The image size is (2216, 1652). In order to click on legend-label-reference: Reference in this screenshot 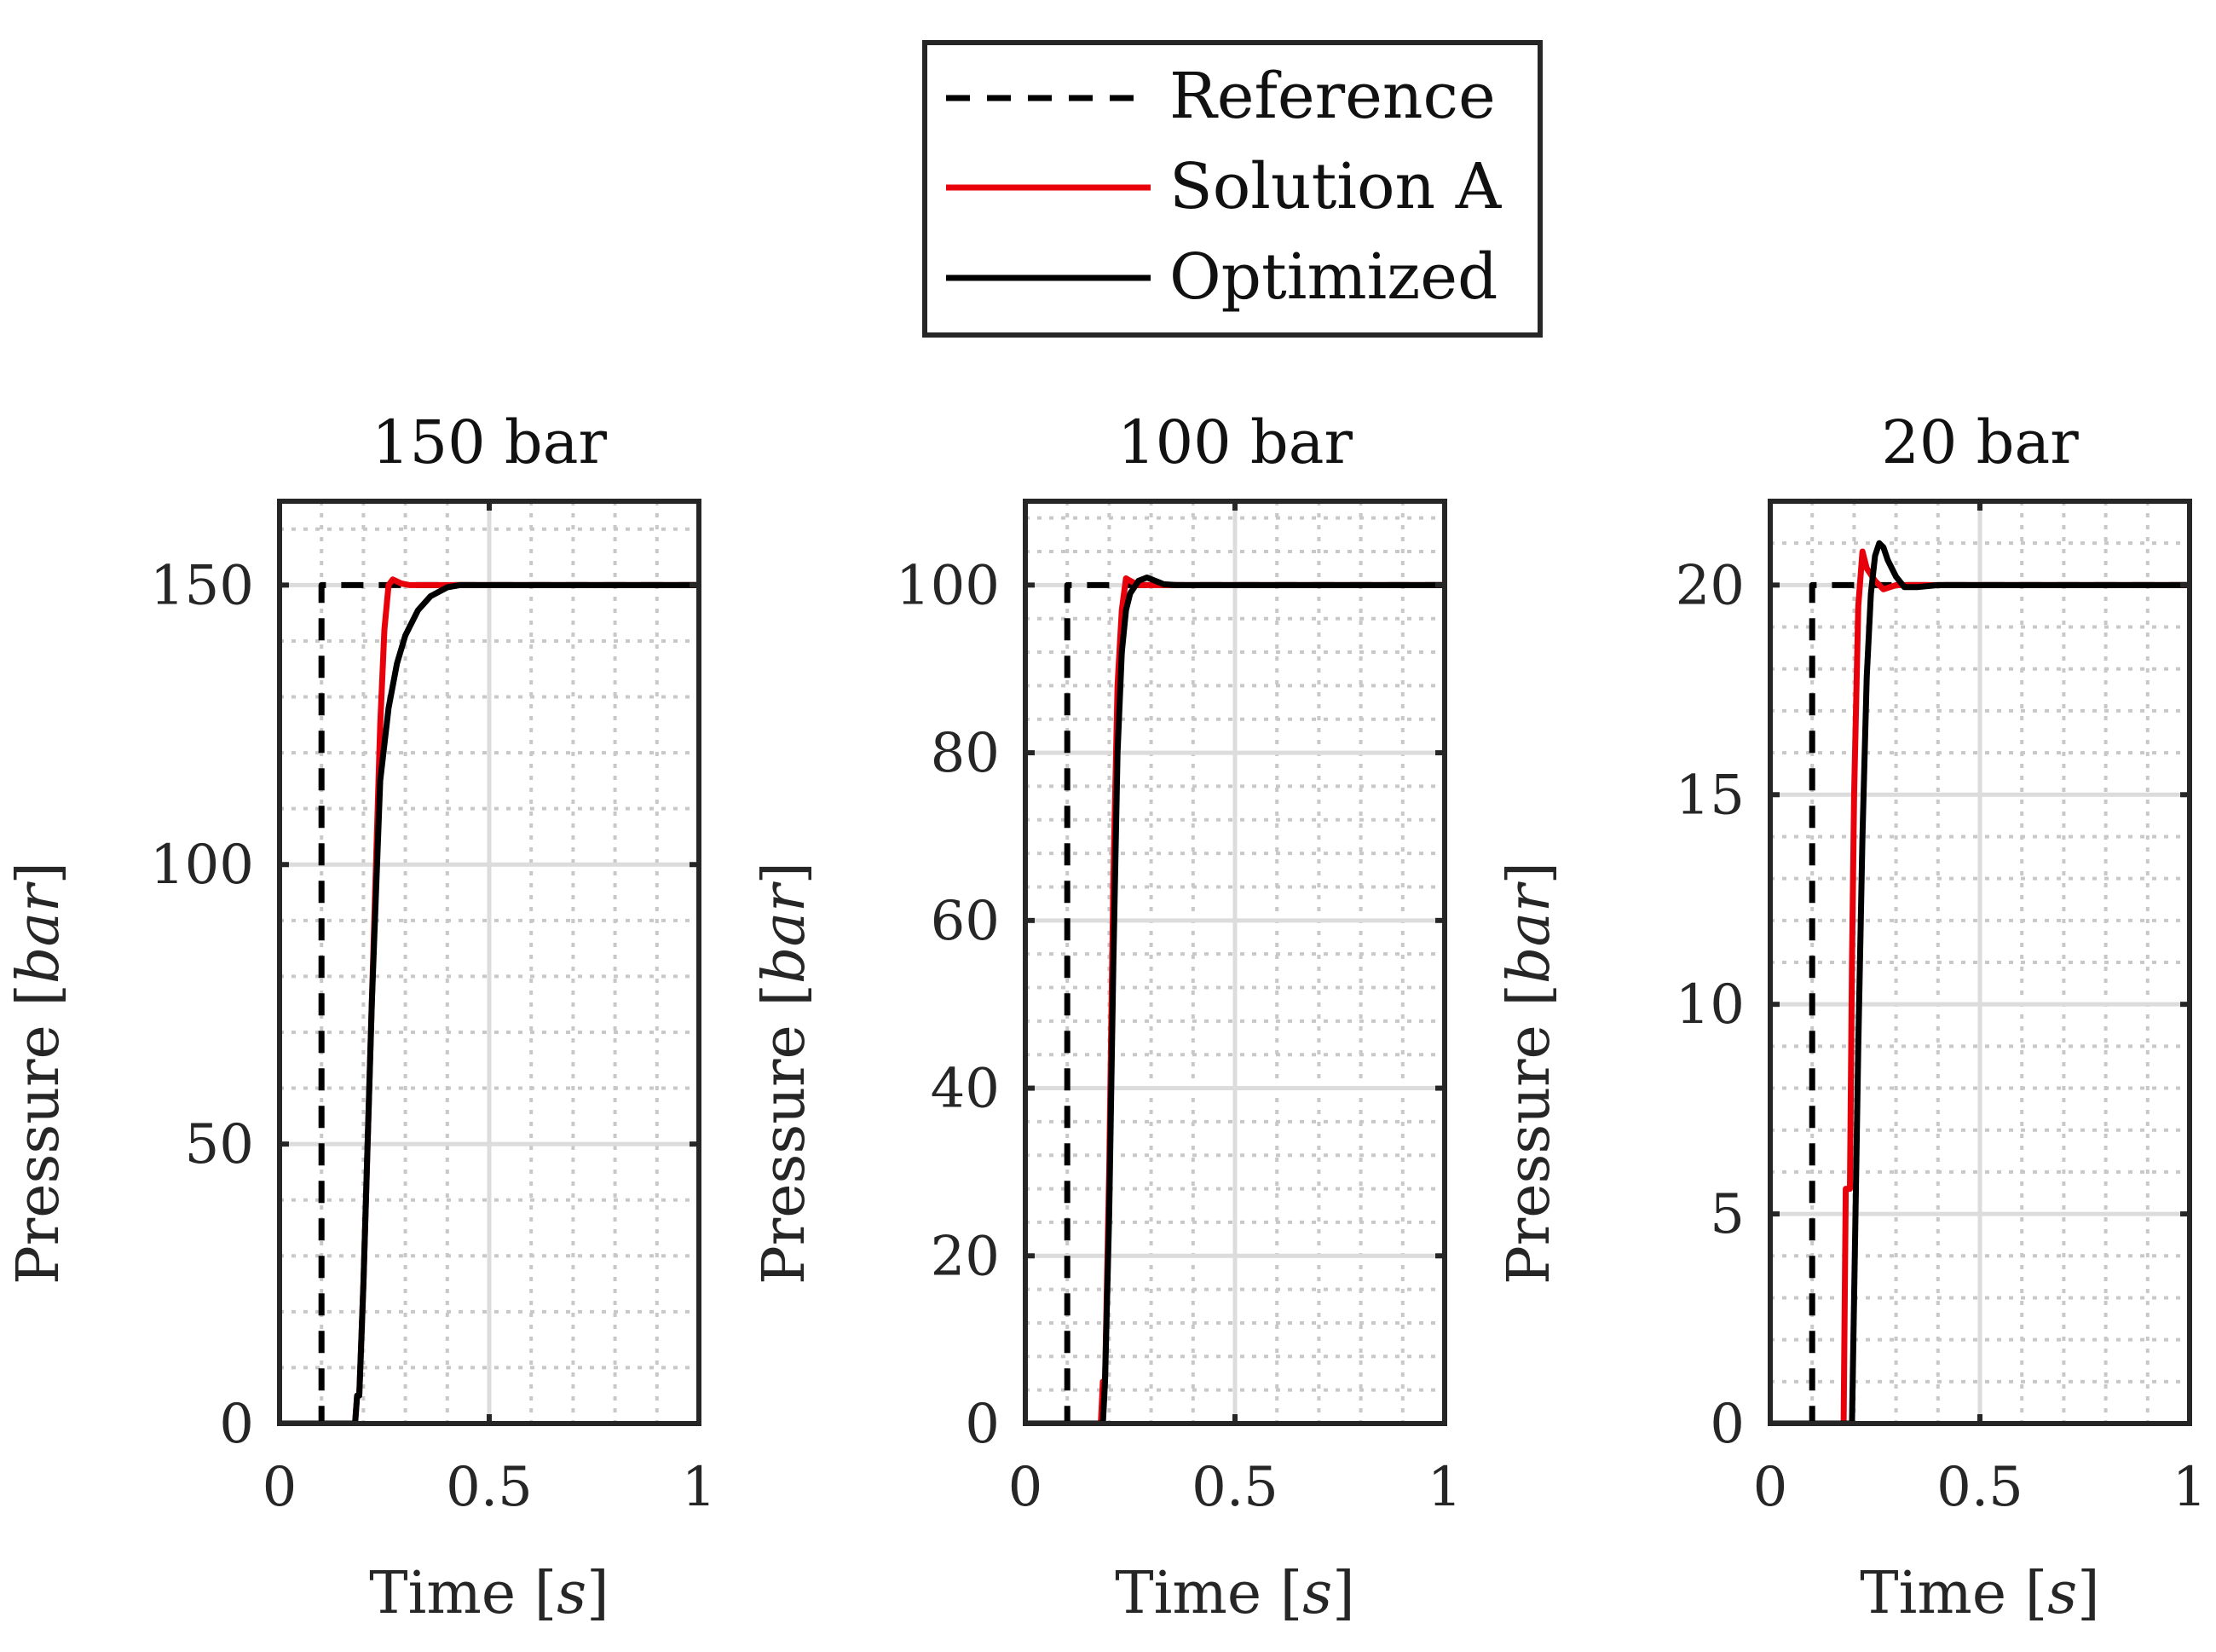, I will do `click(1332, 96)`.